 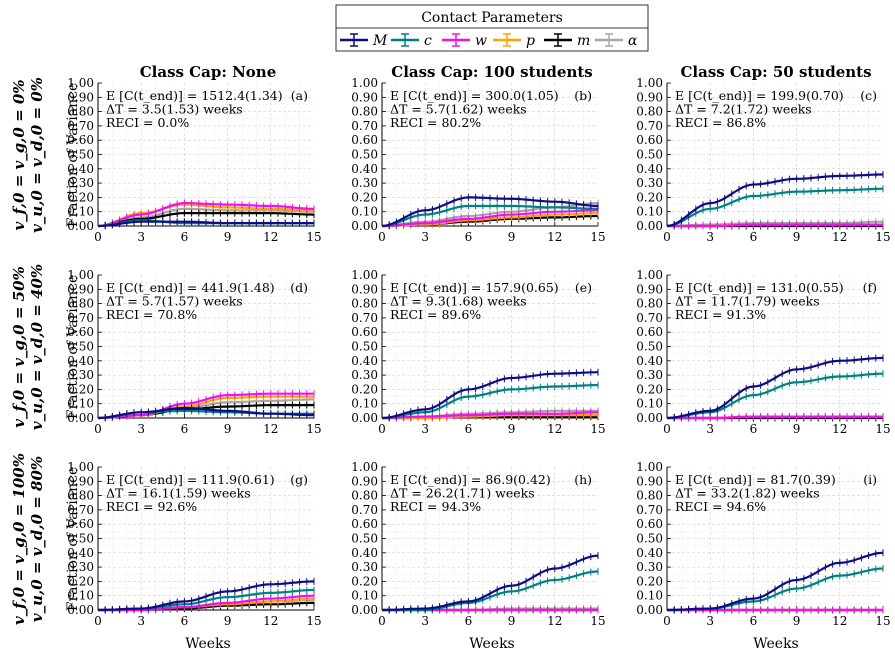 I want to click on panel-info-line: RECI = 86.8%, so click(x=720, y=122).